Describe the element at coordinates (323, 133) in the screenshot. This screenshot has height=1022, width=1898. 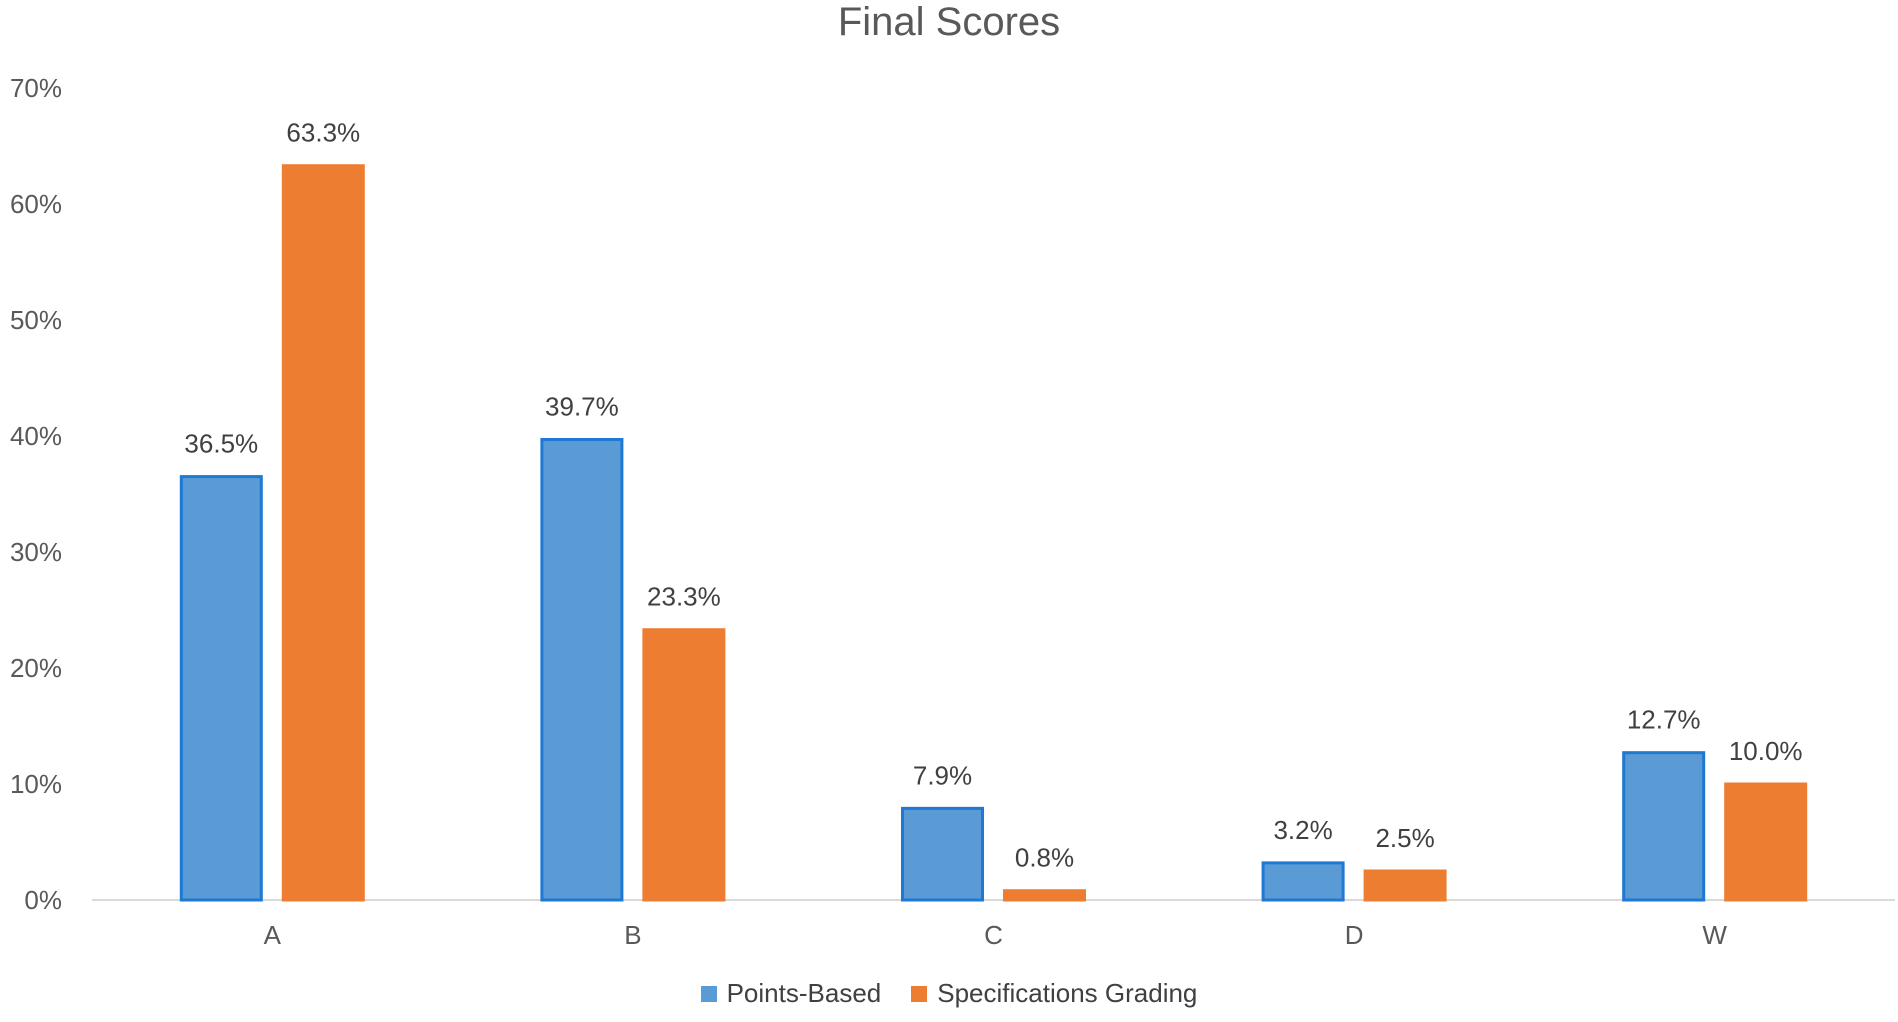
I see `data-label: 63.3%` at that location.